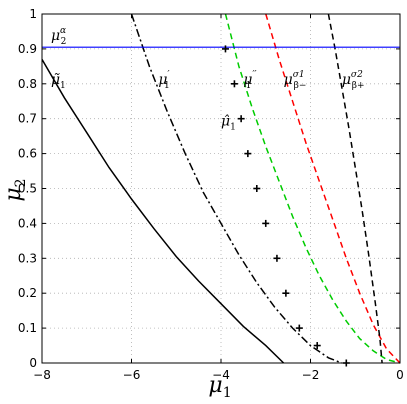 The image size is (407, 404). Describe the element at coordinates (27, 189) in the screenshot. I see `y-tick-label: 0.5` at that location.